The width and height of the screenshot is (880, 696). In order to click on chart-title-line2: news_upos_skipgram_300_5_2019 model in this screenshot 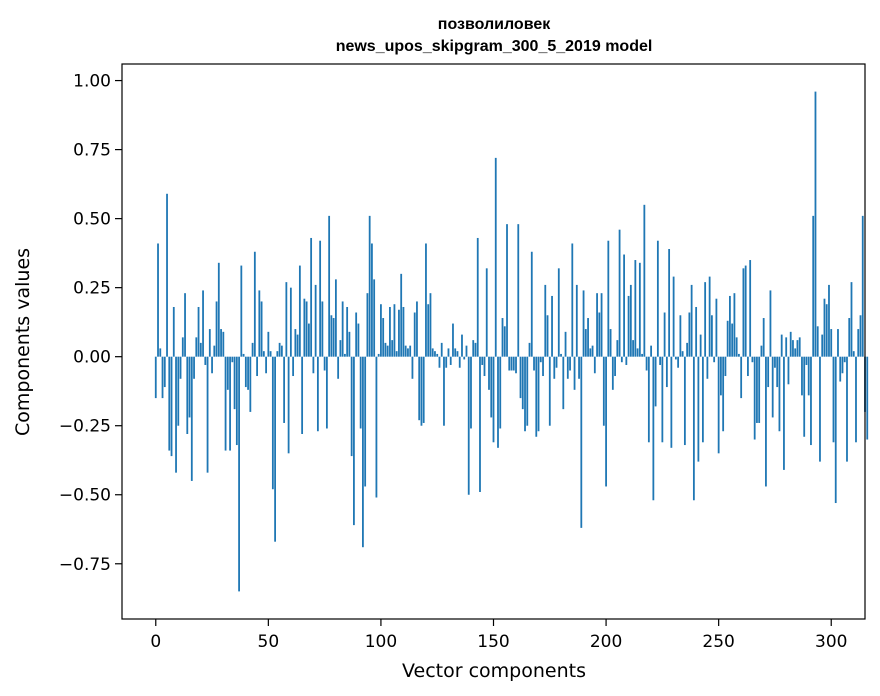, I will do `click(494, 46)`.